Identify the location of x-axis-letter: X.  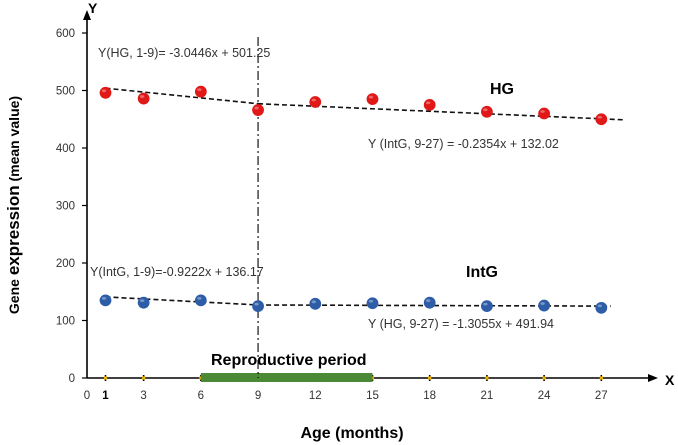
(670, 380).